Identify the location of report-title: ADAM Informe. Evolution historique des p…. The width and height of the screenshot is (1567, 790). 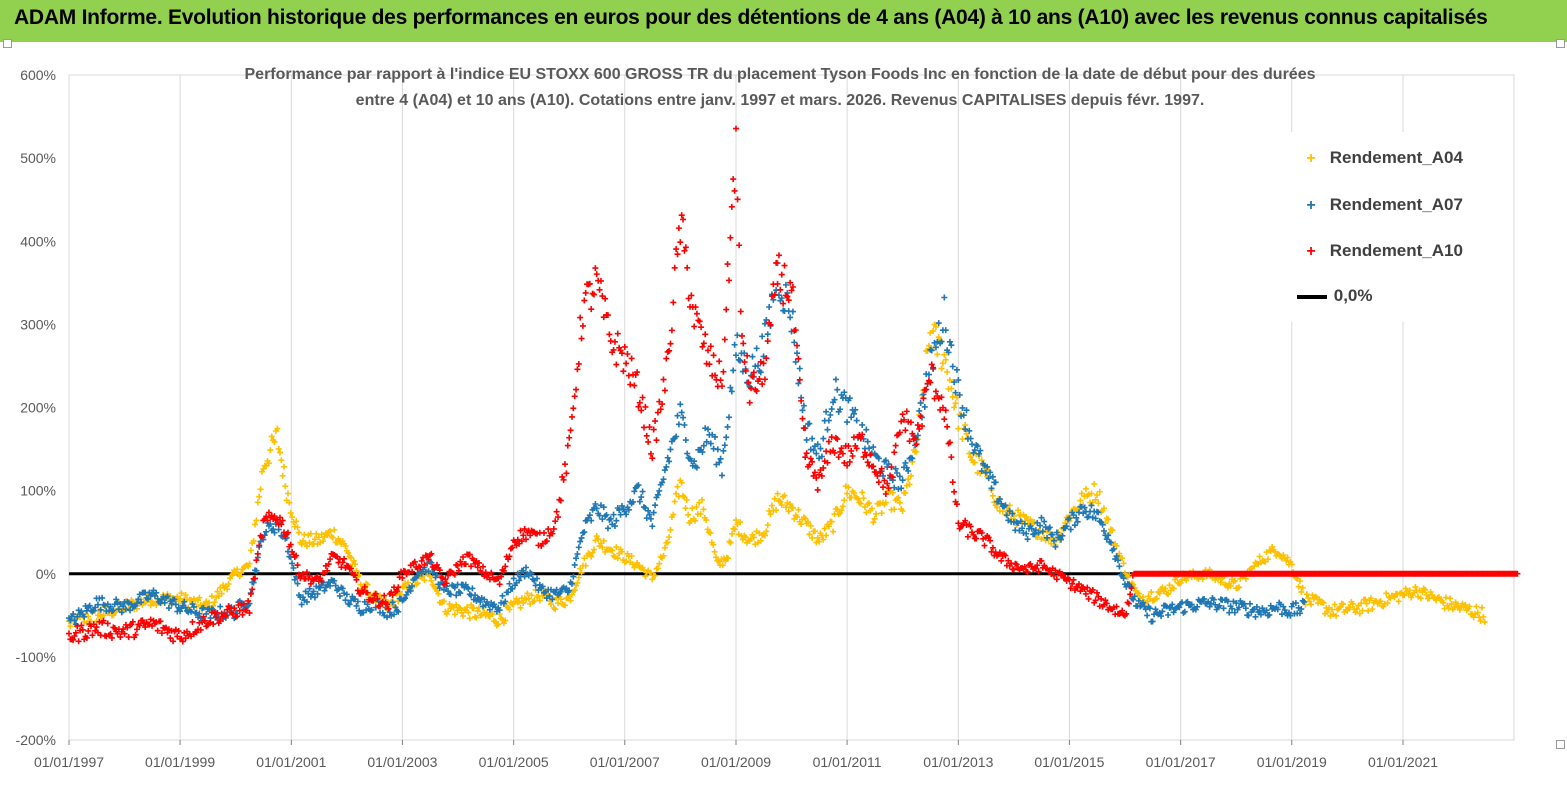
(751, 17).